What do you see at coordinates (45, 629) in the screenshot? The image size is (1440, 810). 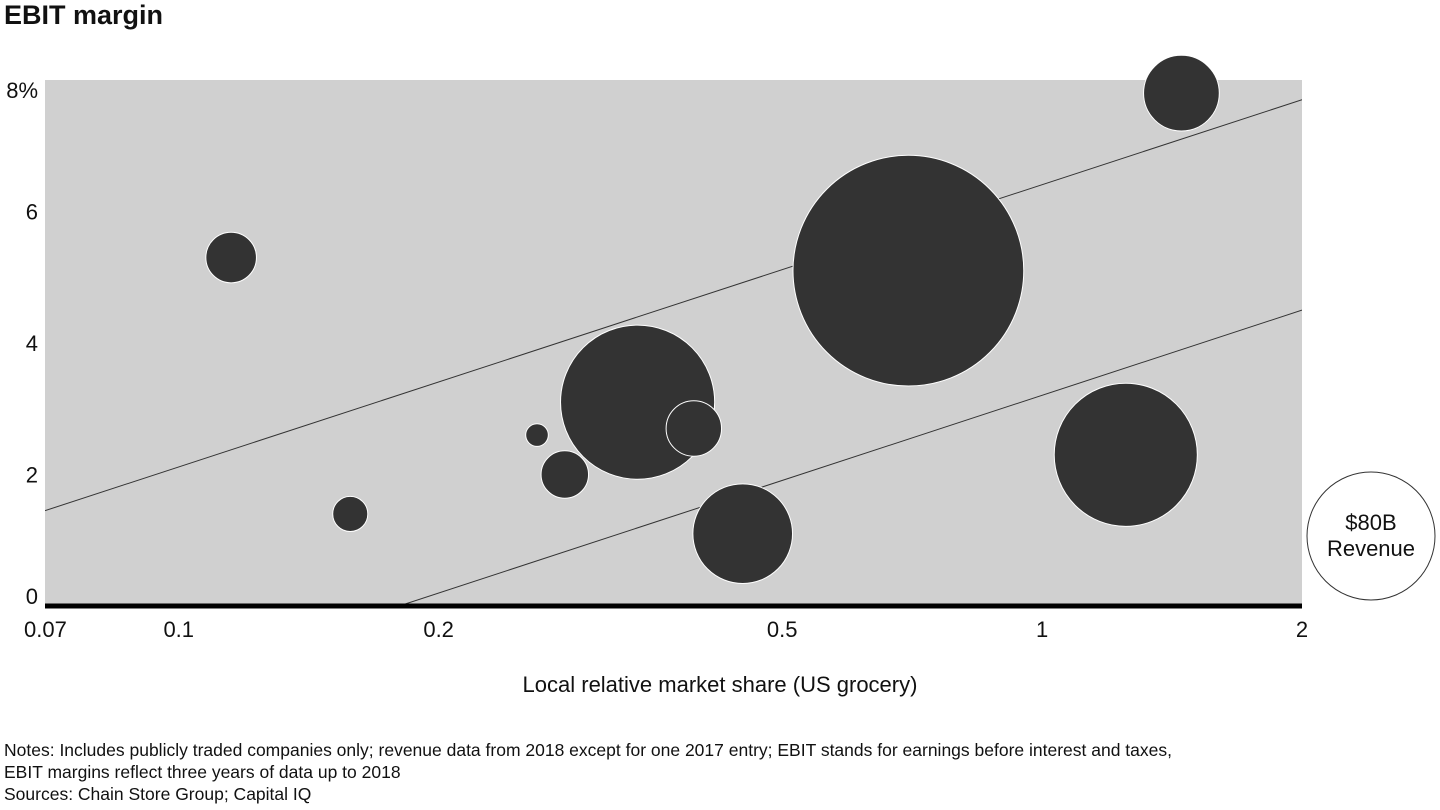 I see `x-tick-label: 0.07` at bounding box center [45, 629].